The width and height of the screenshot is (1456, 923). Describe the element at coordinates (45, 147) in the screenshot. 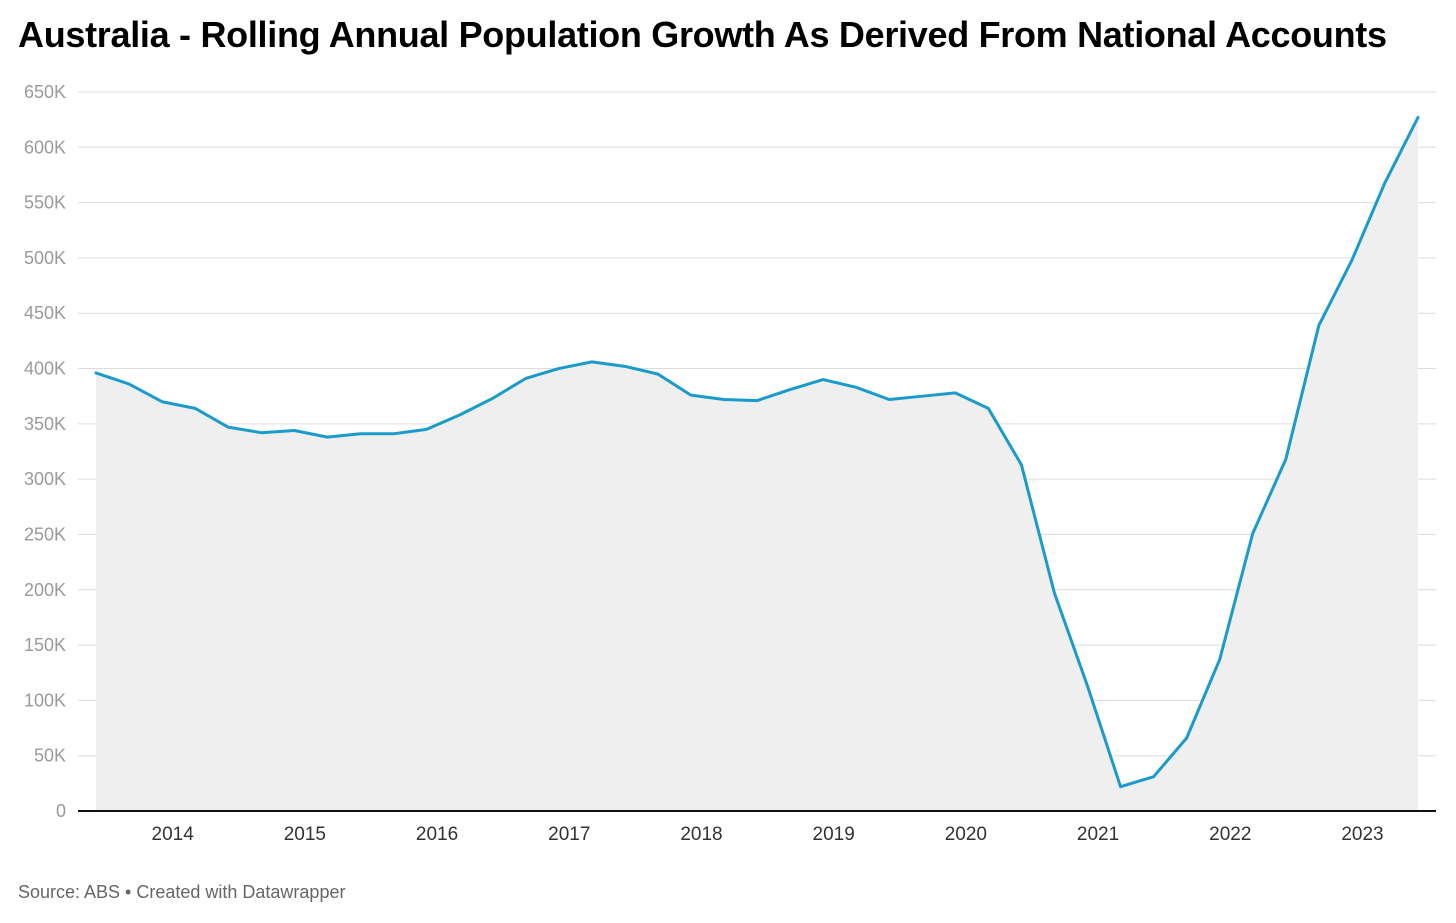

I see `y-tick-label: 600K` at that location.